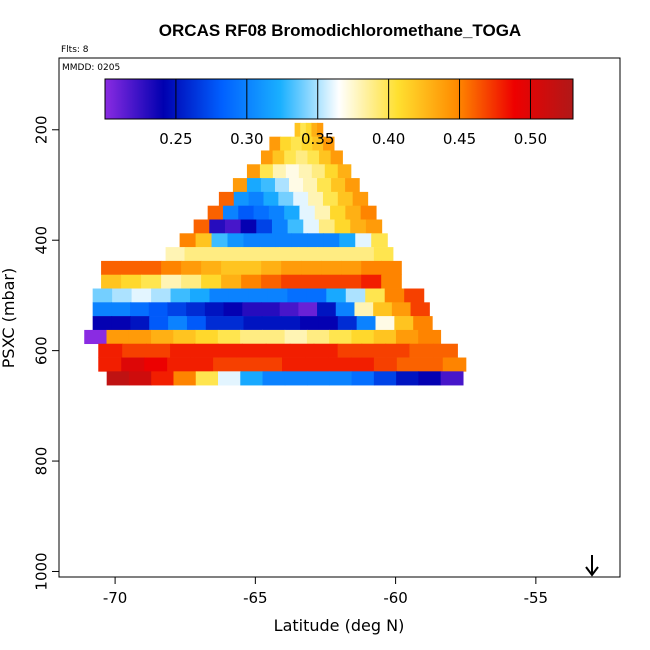 Image resolution: width=650 pixels, height=650 pixels. Describe the element at coordinates (395, 598) in the screenshot. I see `x-tick-label: -60` at that location.